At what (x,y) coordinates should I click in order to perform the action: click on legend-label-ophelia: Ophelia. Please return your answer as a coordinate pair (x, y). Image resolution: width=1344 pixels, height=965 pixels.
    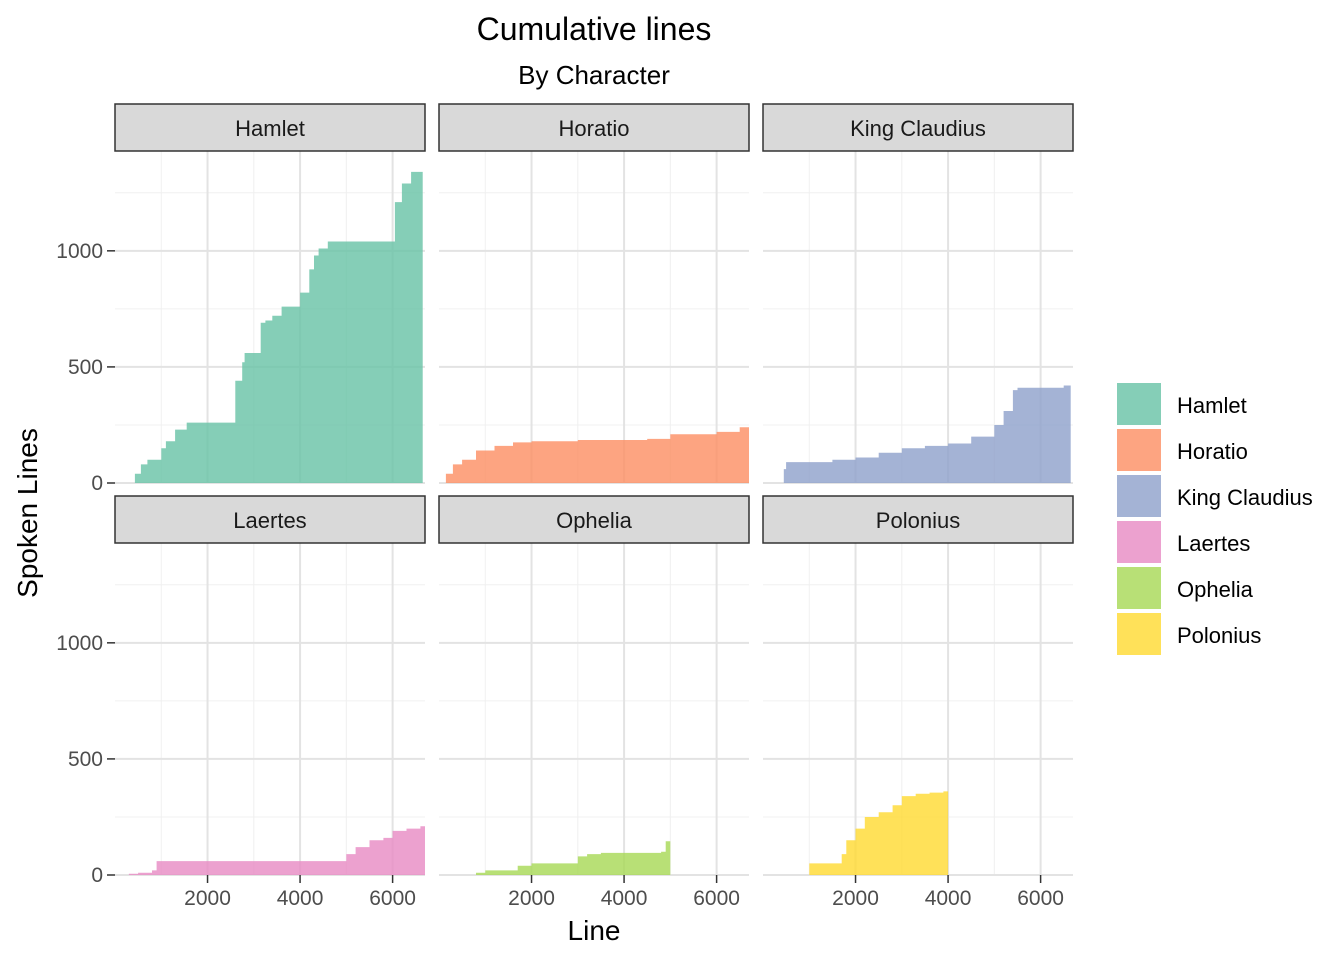
    Looking at the image, I should click on (1215, 589).